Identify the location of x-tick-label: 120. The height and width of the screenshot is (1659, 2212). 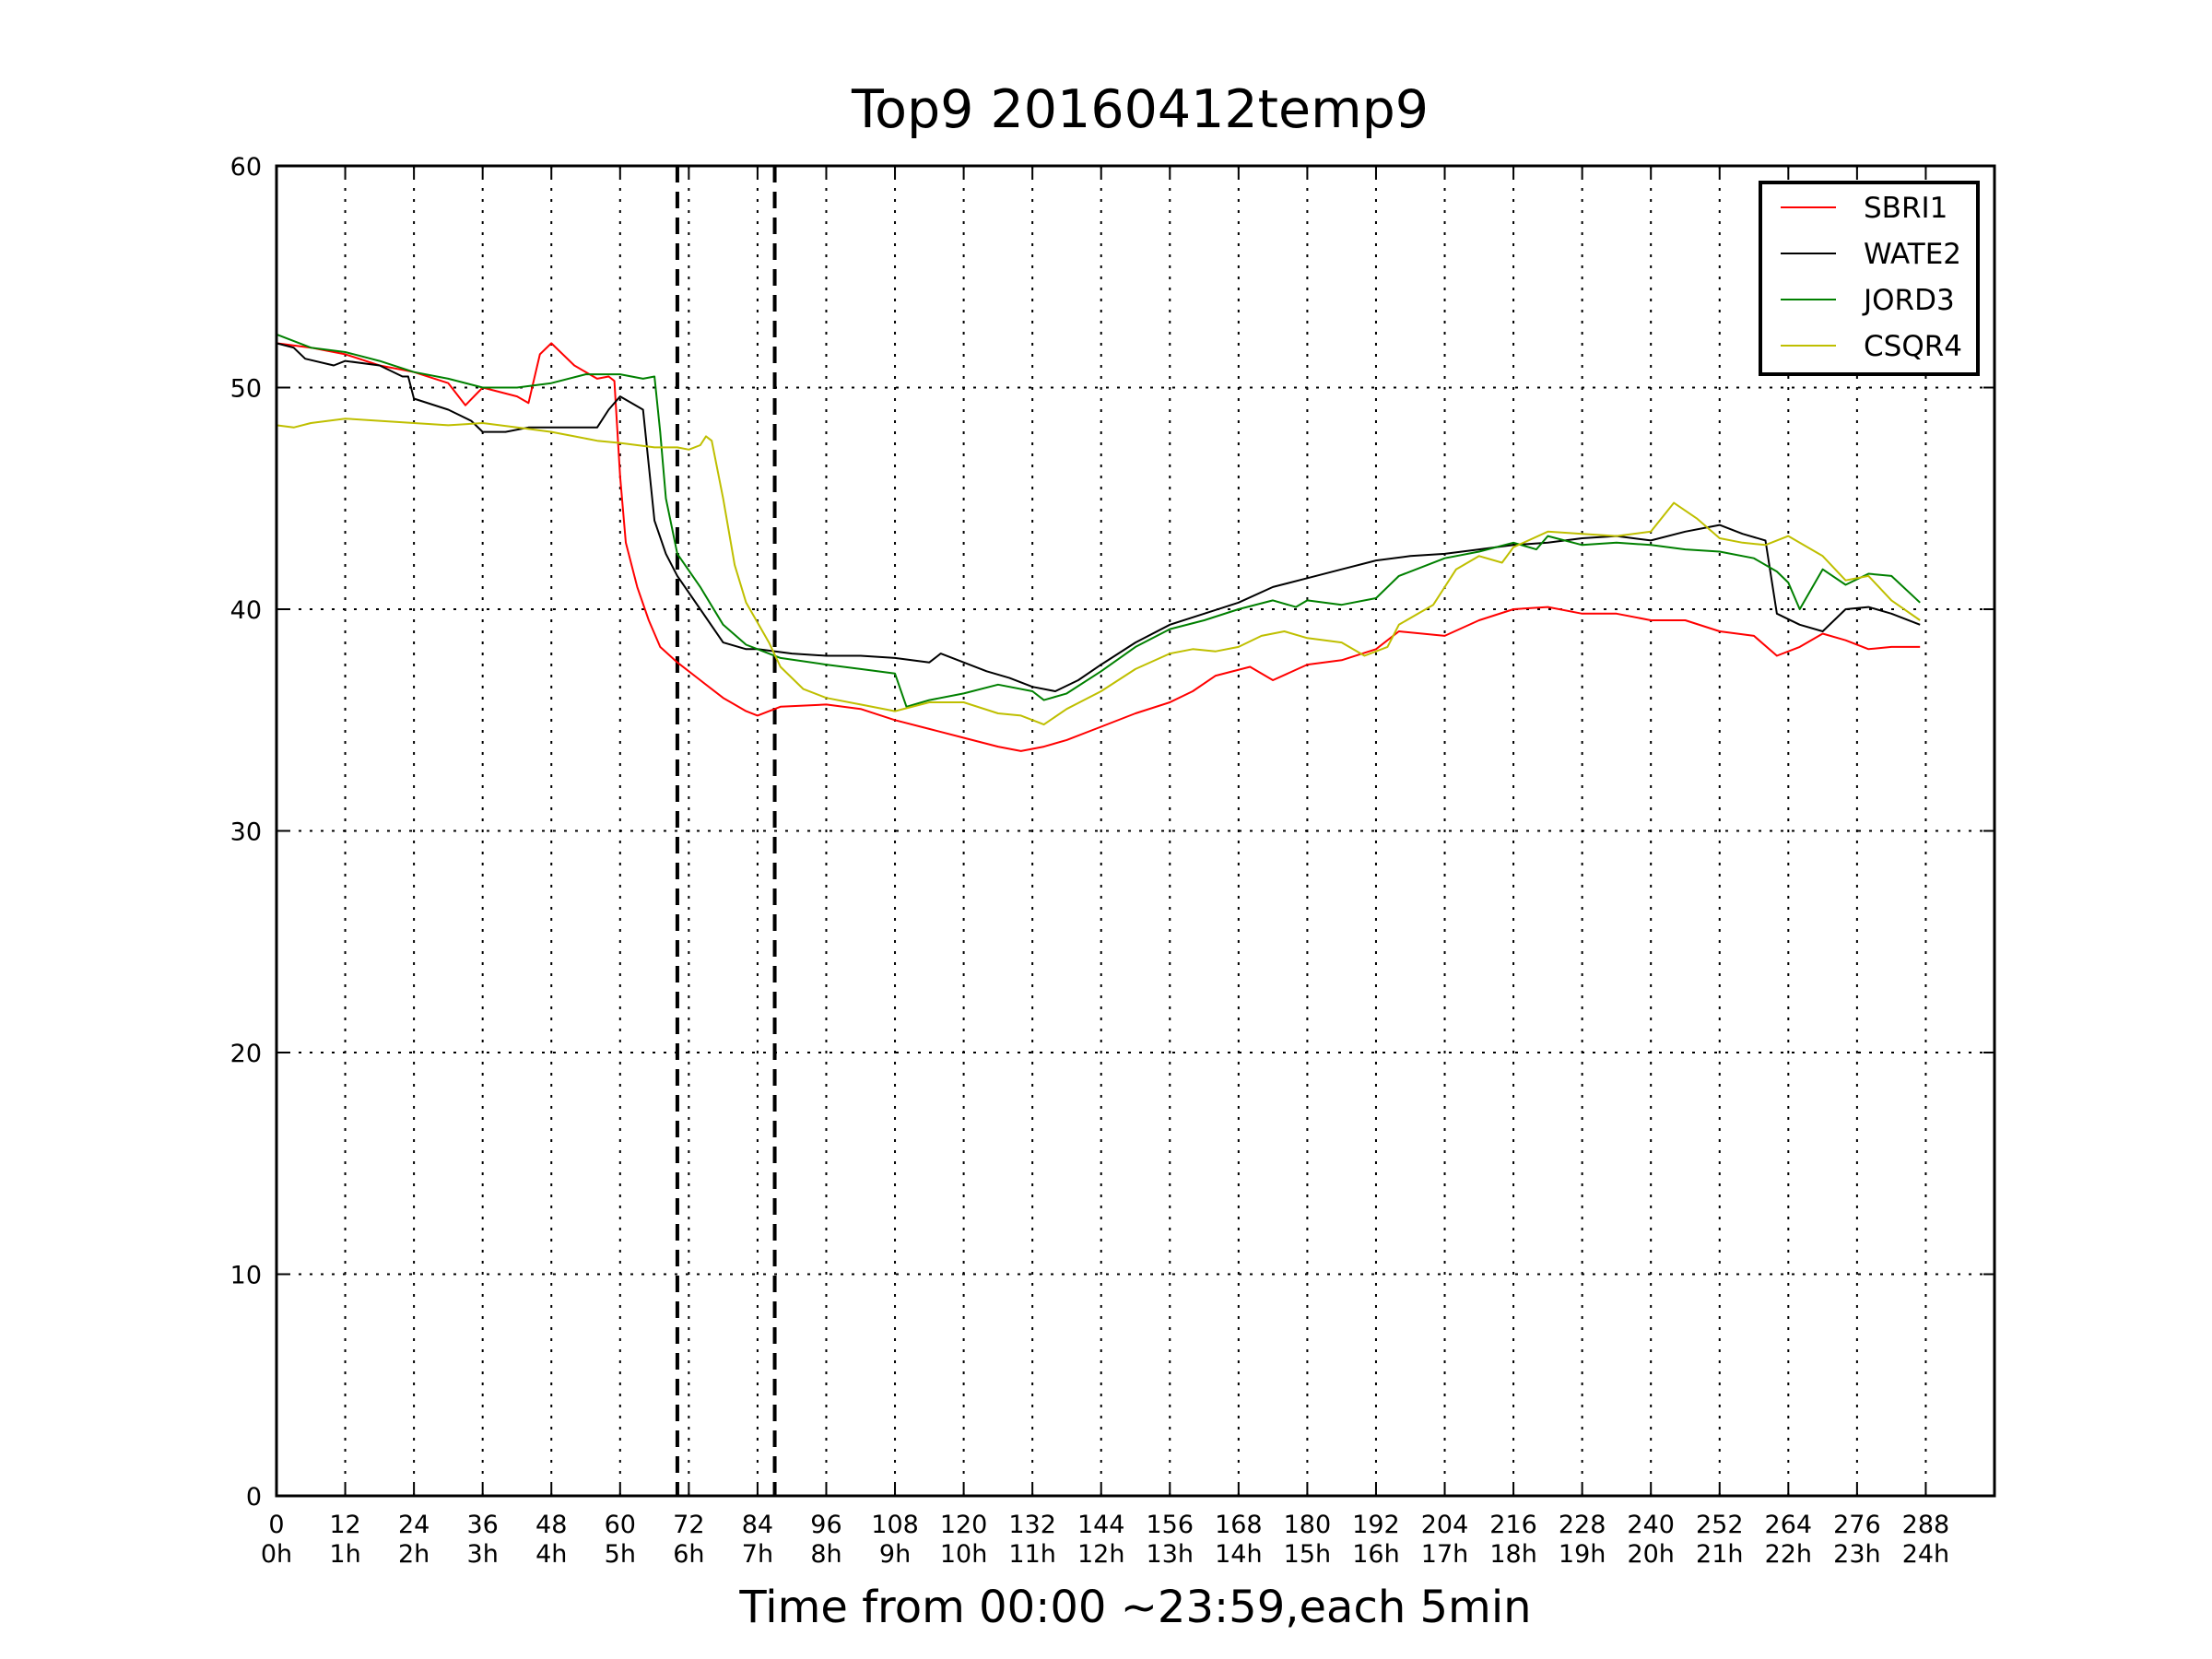
(964, 1525).